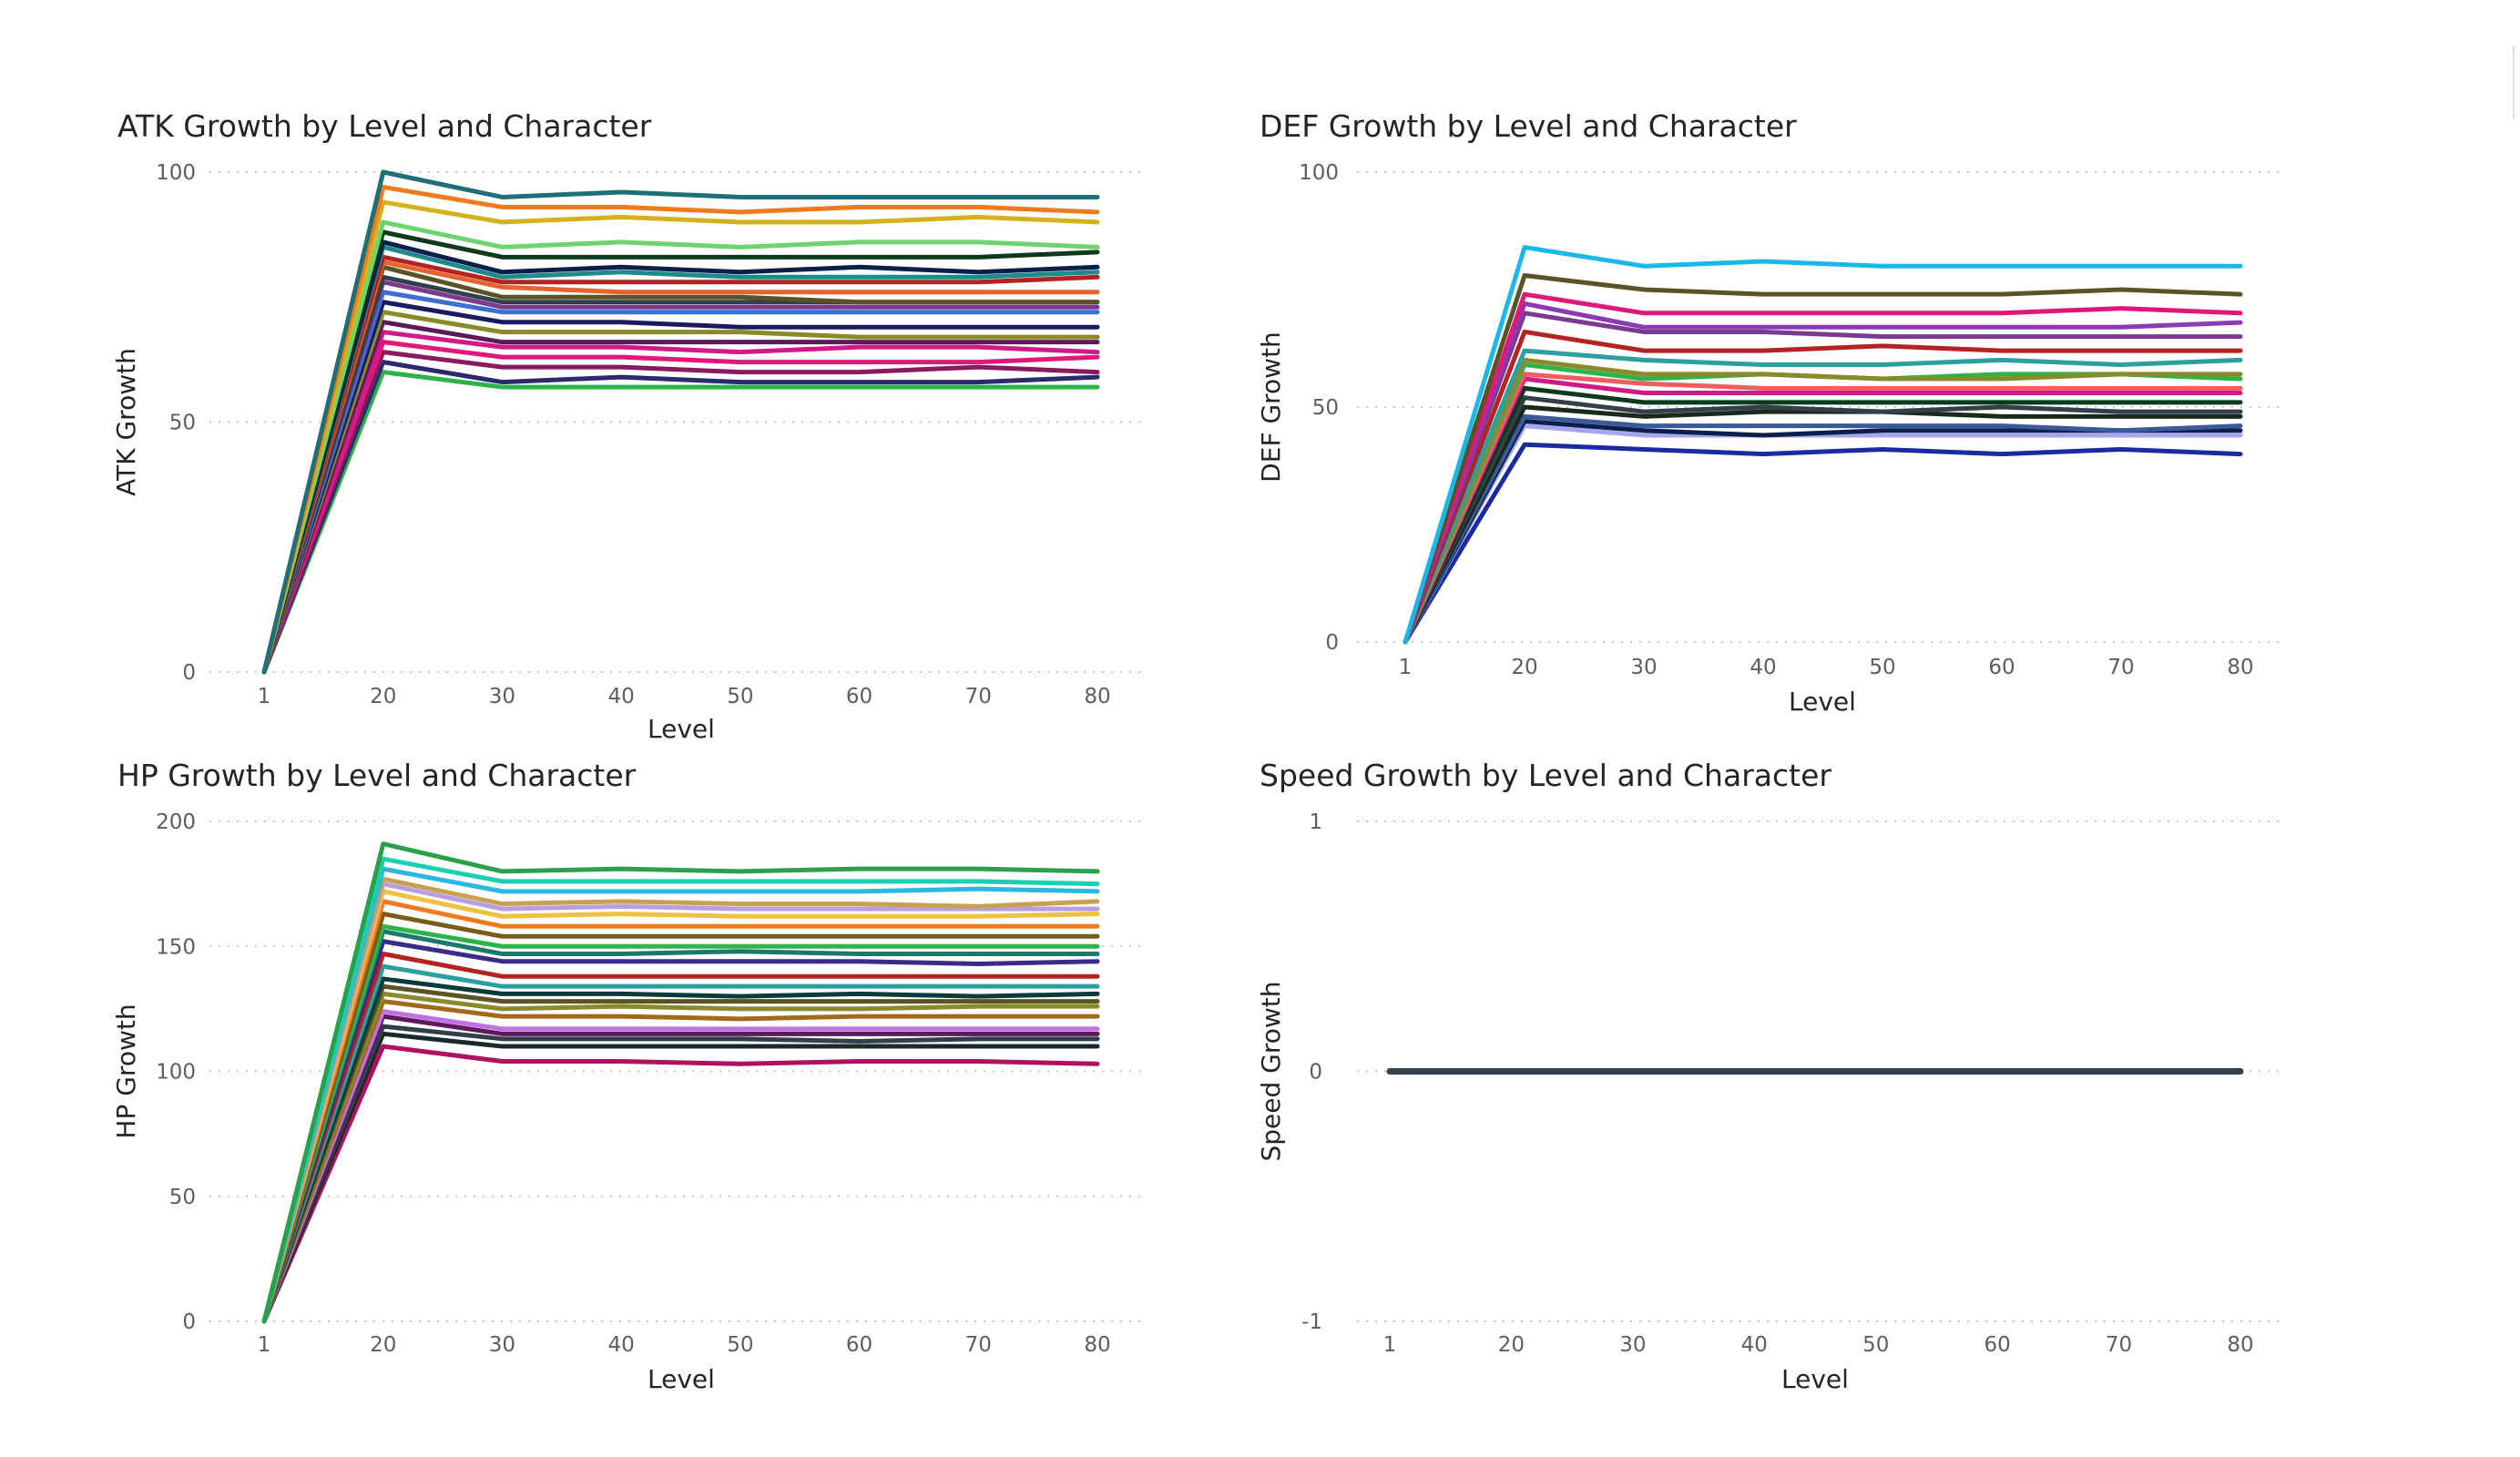  I want to click on atk-x-axis-title: Level, so click(681, 729).